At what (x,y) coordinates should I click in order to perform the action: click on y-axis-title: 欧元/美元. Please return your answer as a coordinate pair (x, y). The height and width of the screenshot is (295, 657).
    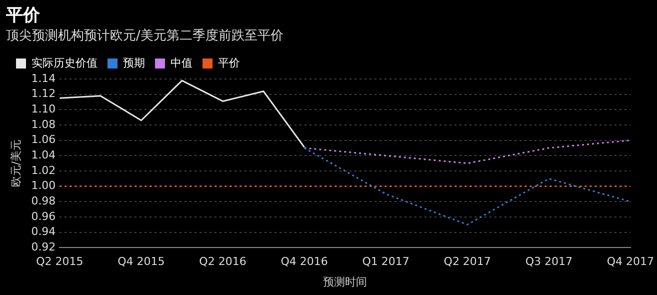
    Looking at the image, I should click on (15, 163).